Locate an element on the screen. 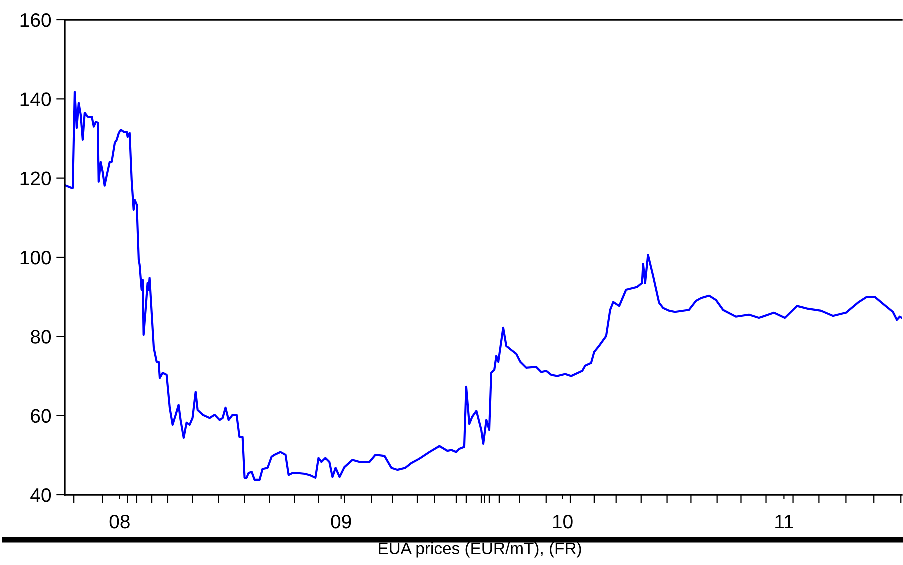  x-tick-label: 09 is located at coordinates (341, 521).